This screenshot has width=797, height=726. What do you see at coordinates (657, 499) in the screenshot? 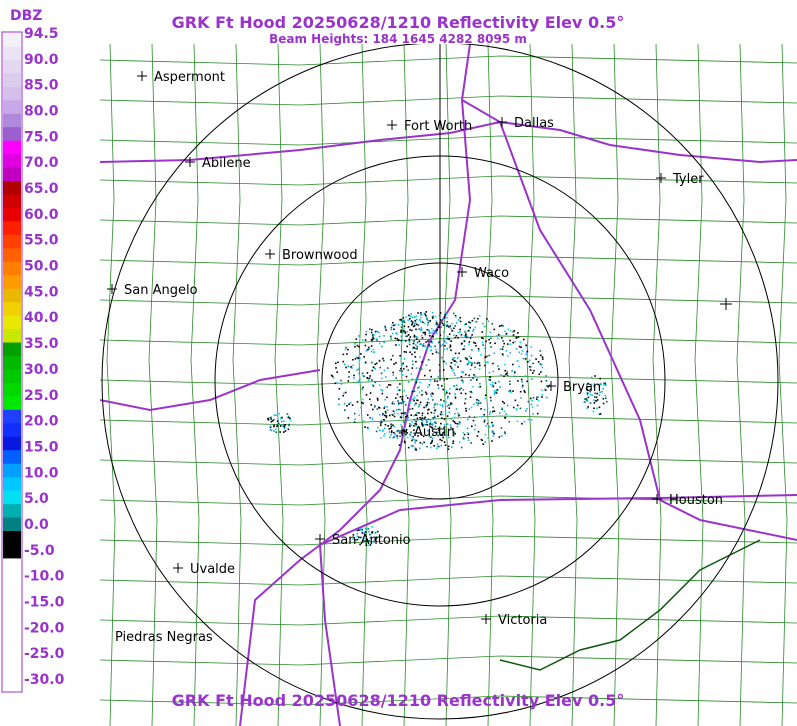
I see `city-marker` at bounding box center [657, 499].